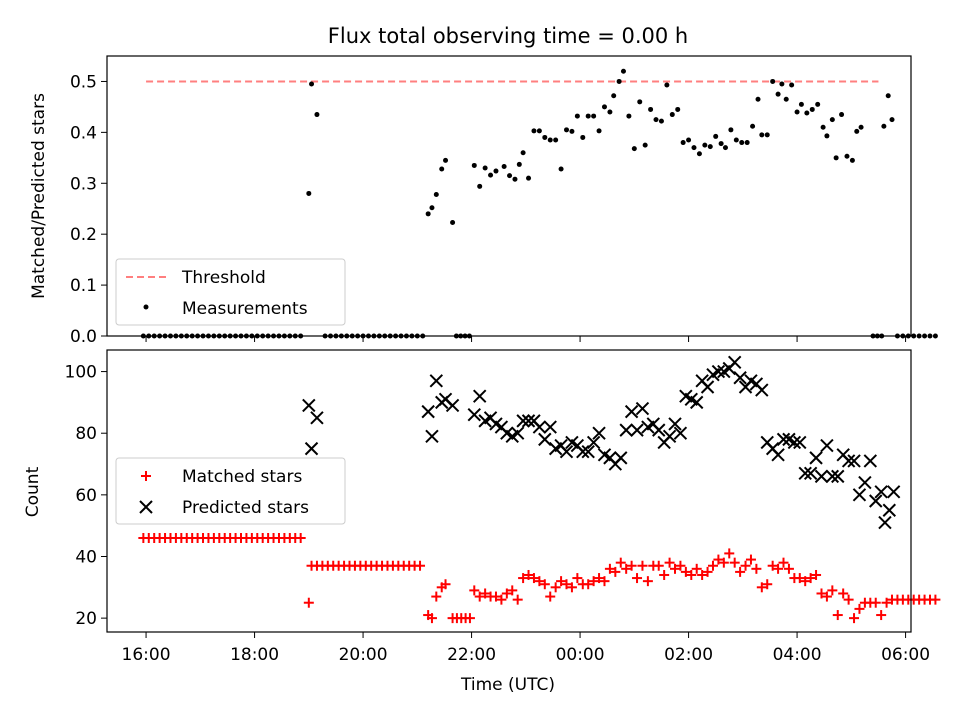  I want to click on y-tick-label: 0.0, so click(83, 337).